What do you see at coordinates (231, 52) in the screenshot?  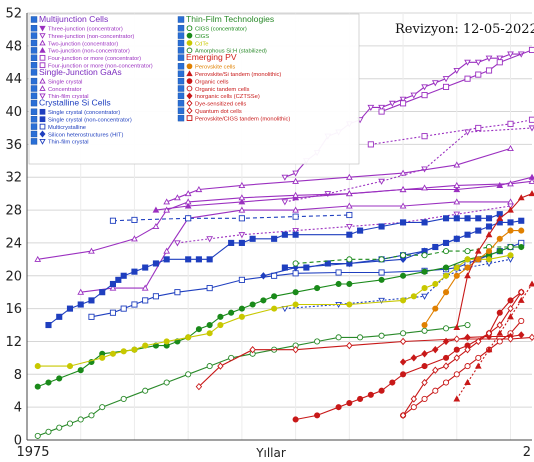 I see `legend-item-label: Amorphous Si:H (stabilized)` at bounding box center [231, 52].